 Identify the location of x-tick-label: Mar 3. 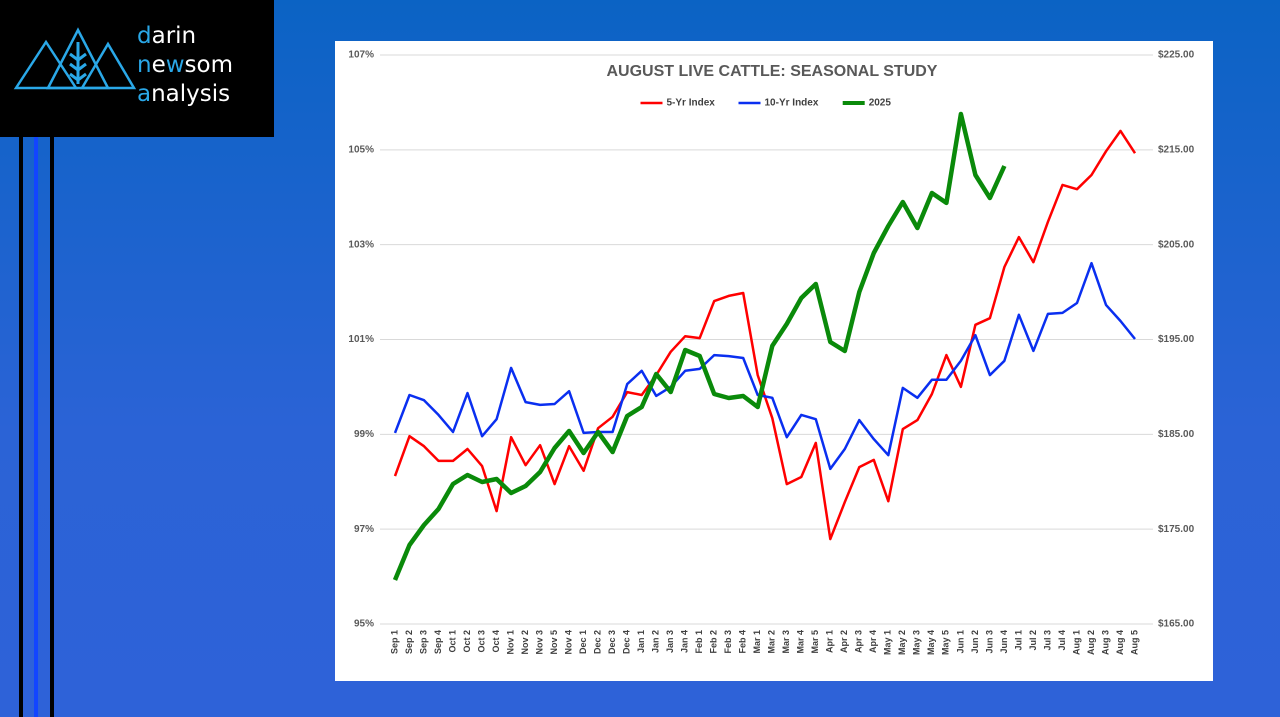
(786, 642).